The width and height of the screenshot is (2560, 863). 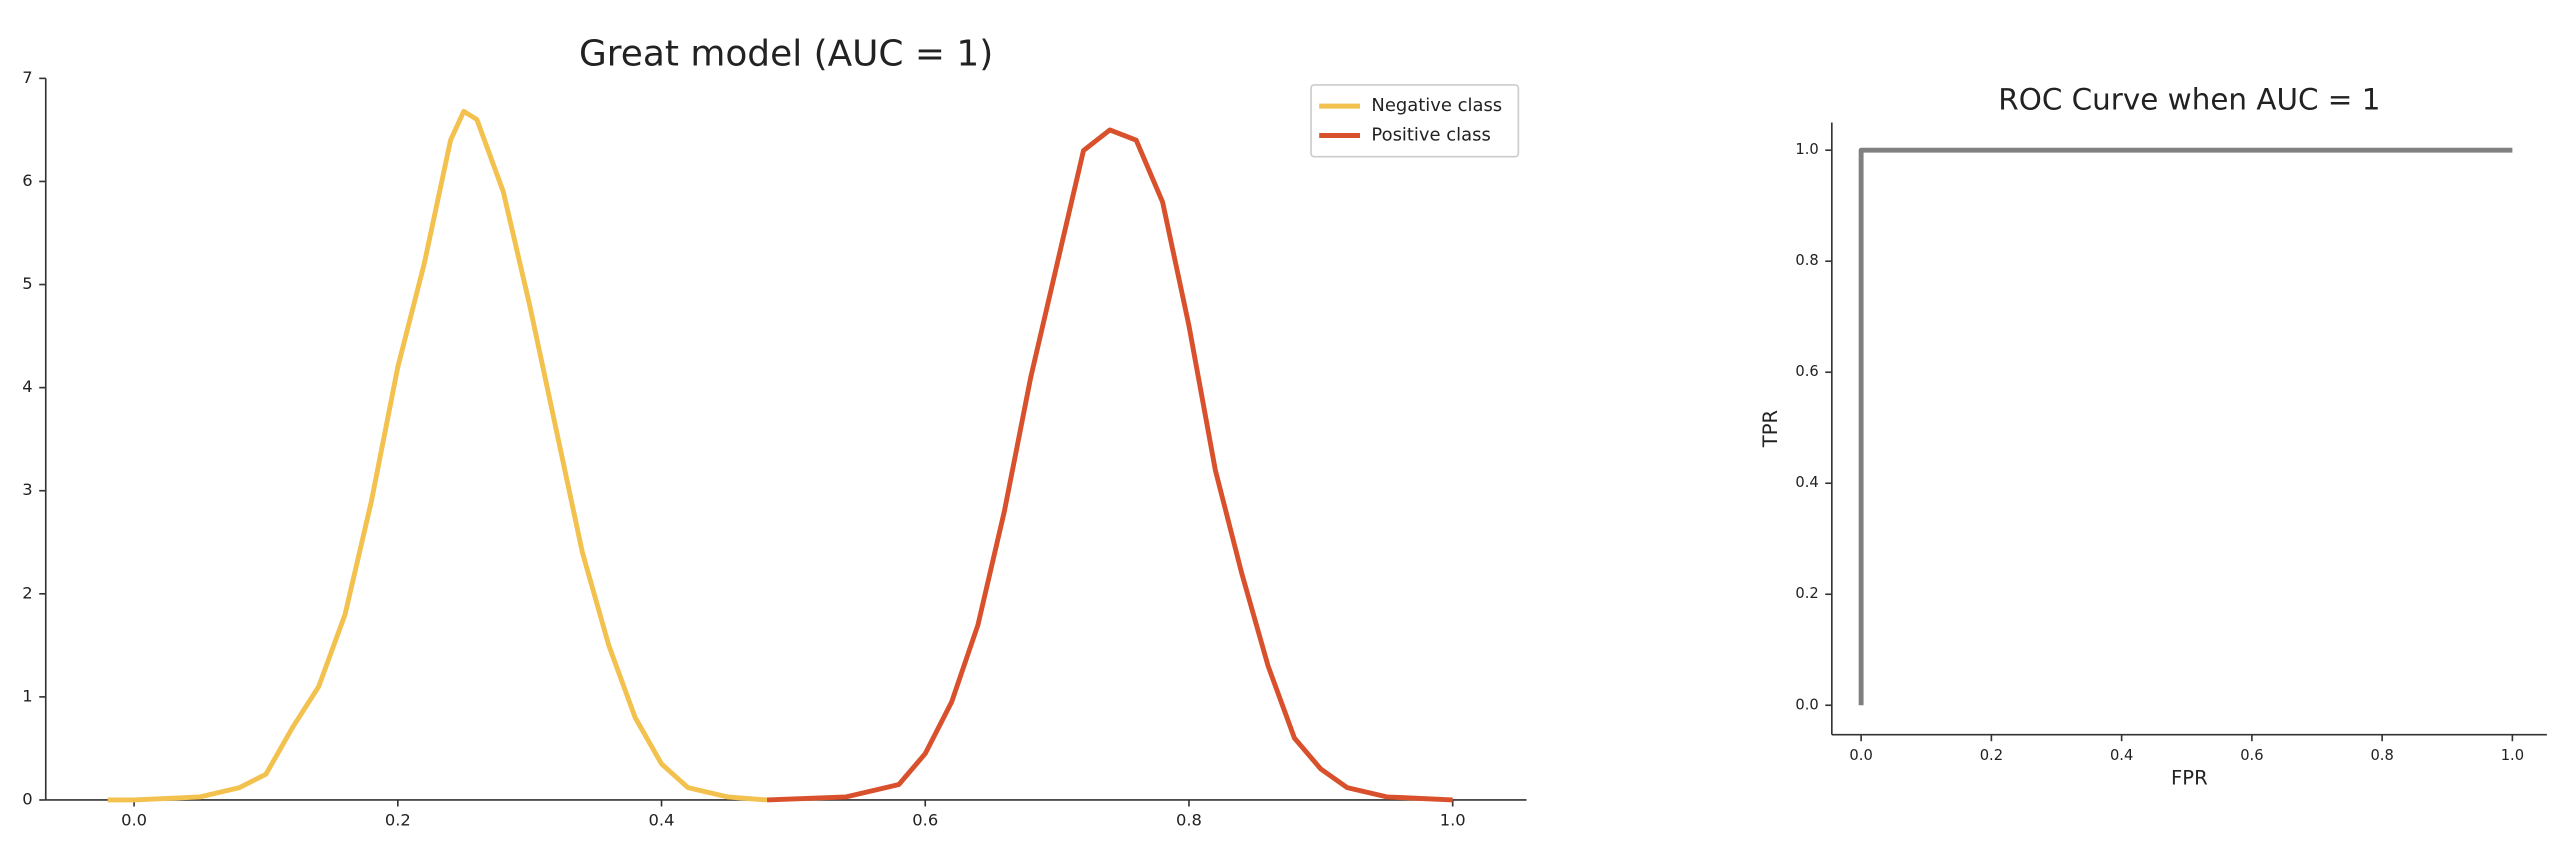 What do you see at coordinates (1806, 593) in the screenshot?
I see `y-tick-label: 0.2` at bounding box center [1806, 593].